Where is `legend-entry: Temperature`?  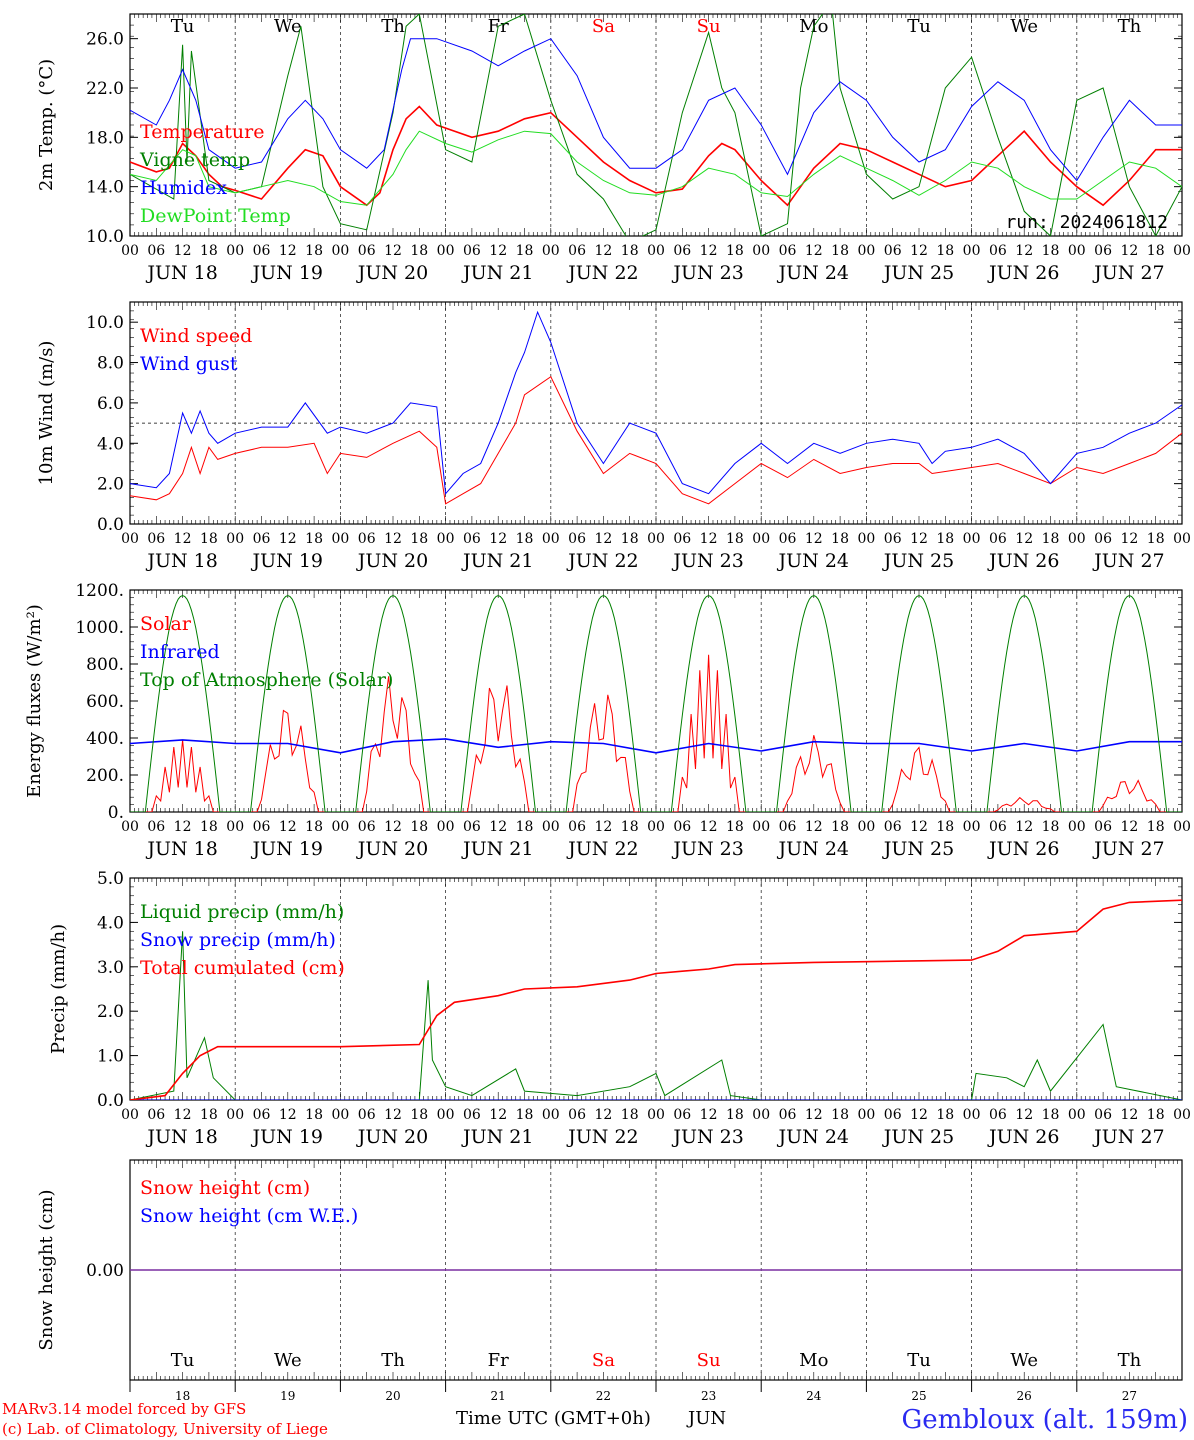
legend-entry: Temperature is located at coordinates (202, 132).